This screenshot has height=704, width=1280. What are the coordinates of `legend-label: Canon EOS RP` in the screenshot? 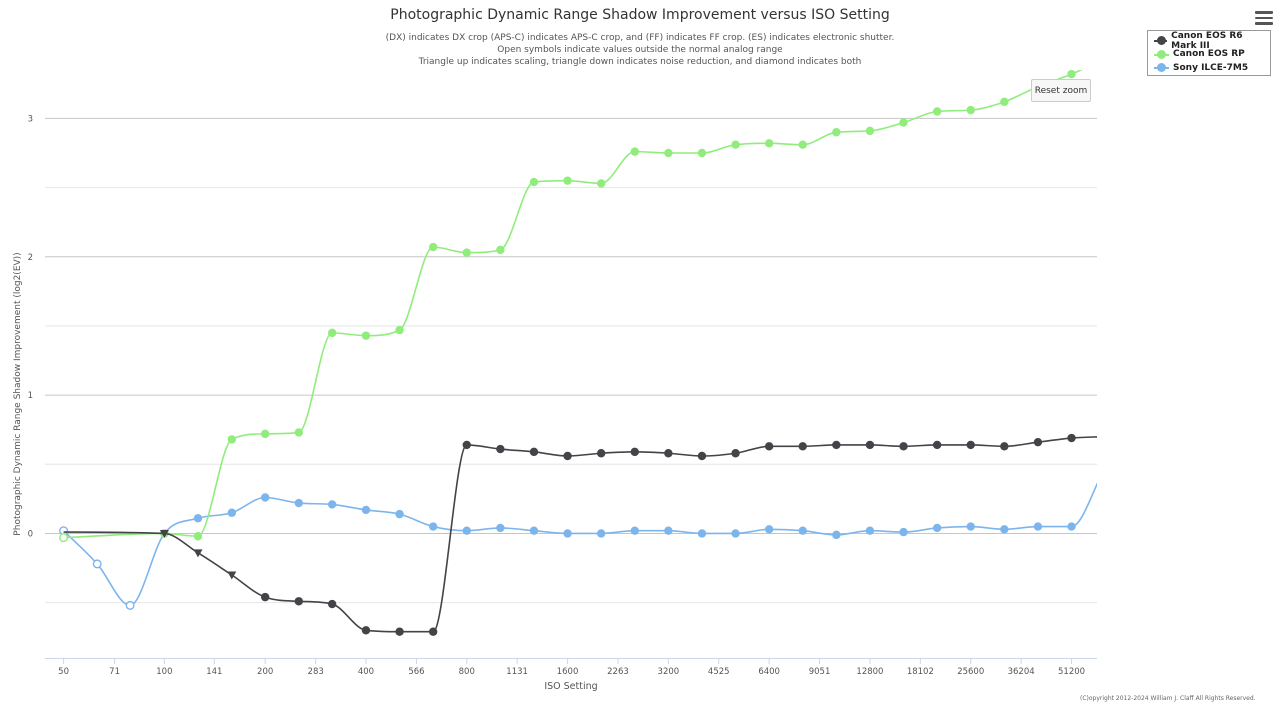 It's located at (1209, 54).